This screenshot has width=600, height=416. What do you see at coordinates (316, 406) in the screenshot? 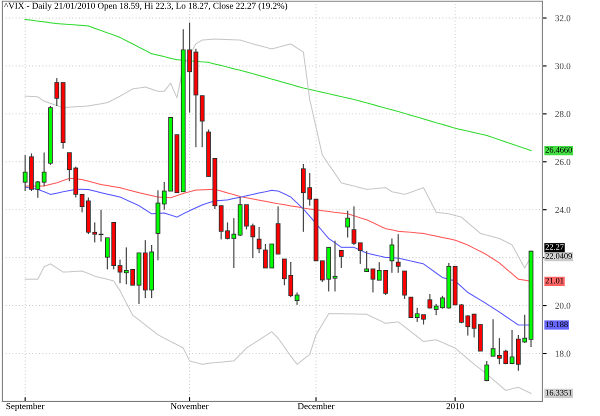
I see `x-tick-label: December` at bounding box center [316, 406].